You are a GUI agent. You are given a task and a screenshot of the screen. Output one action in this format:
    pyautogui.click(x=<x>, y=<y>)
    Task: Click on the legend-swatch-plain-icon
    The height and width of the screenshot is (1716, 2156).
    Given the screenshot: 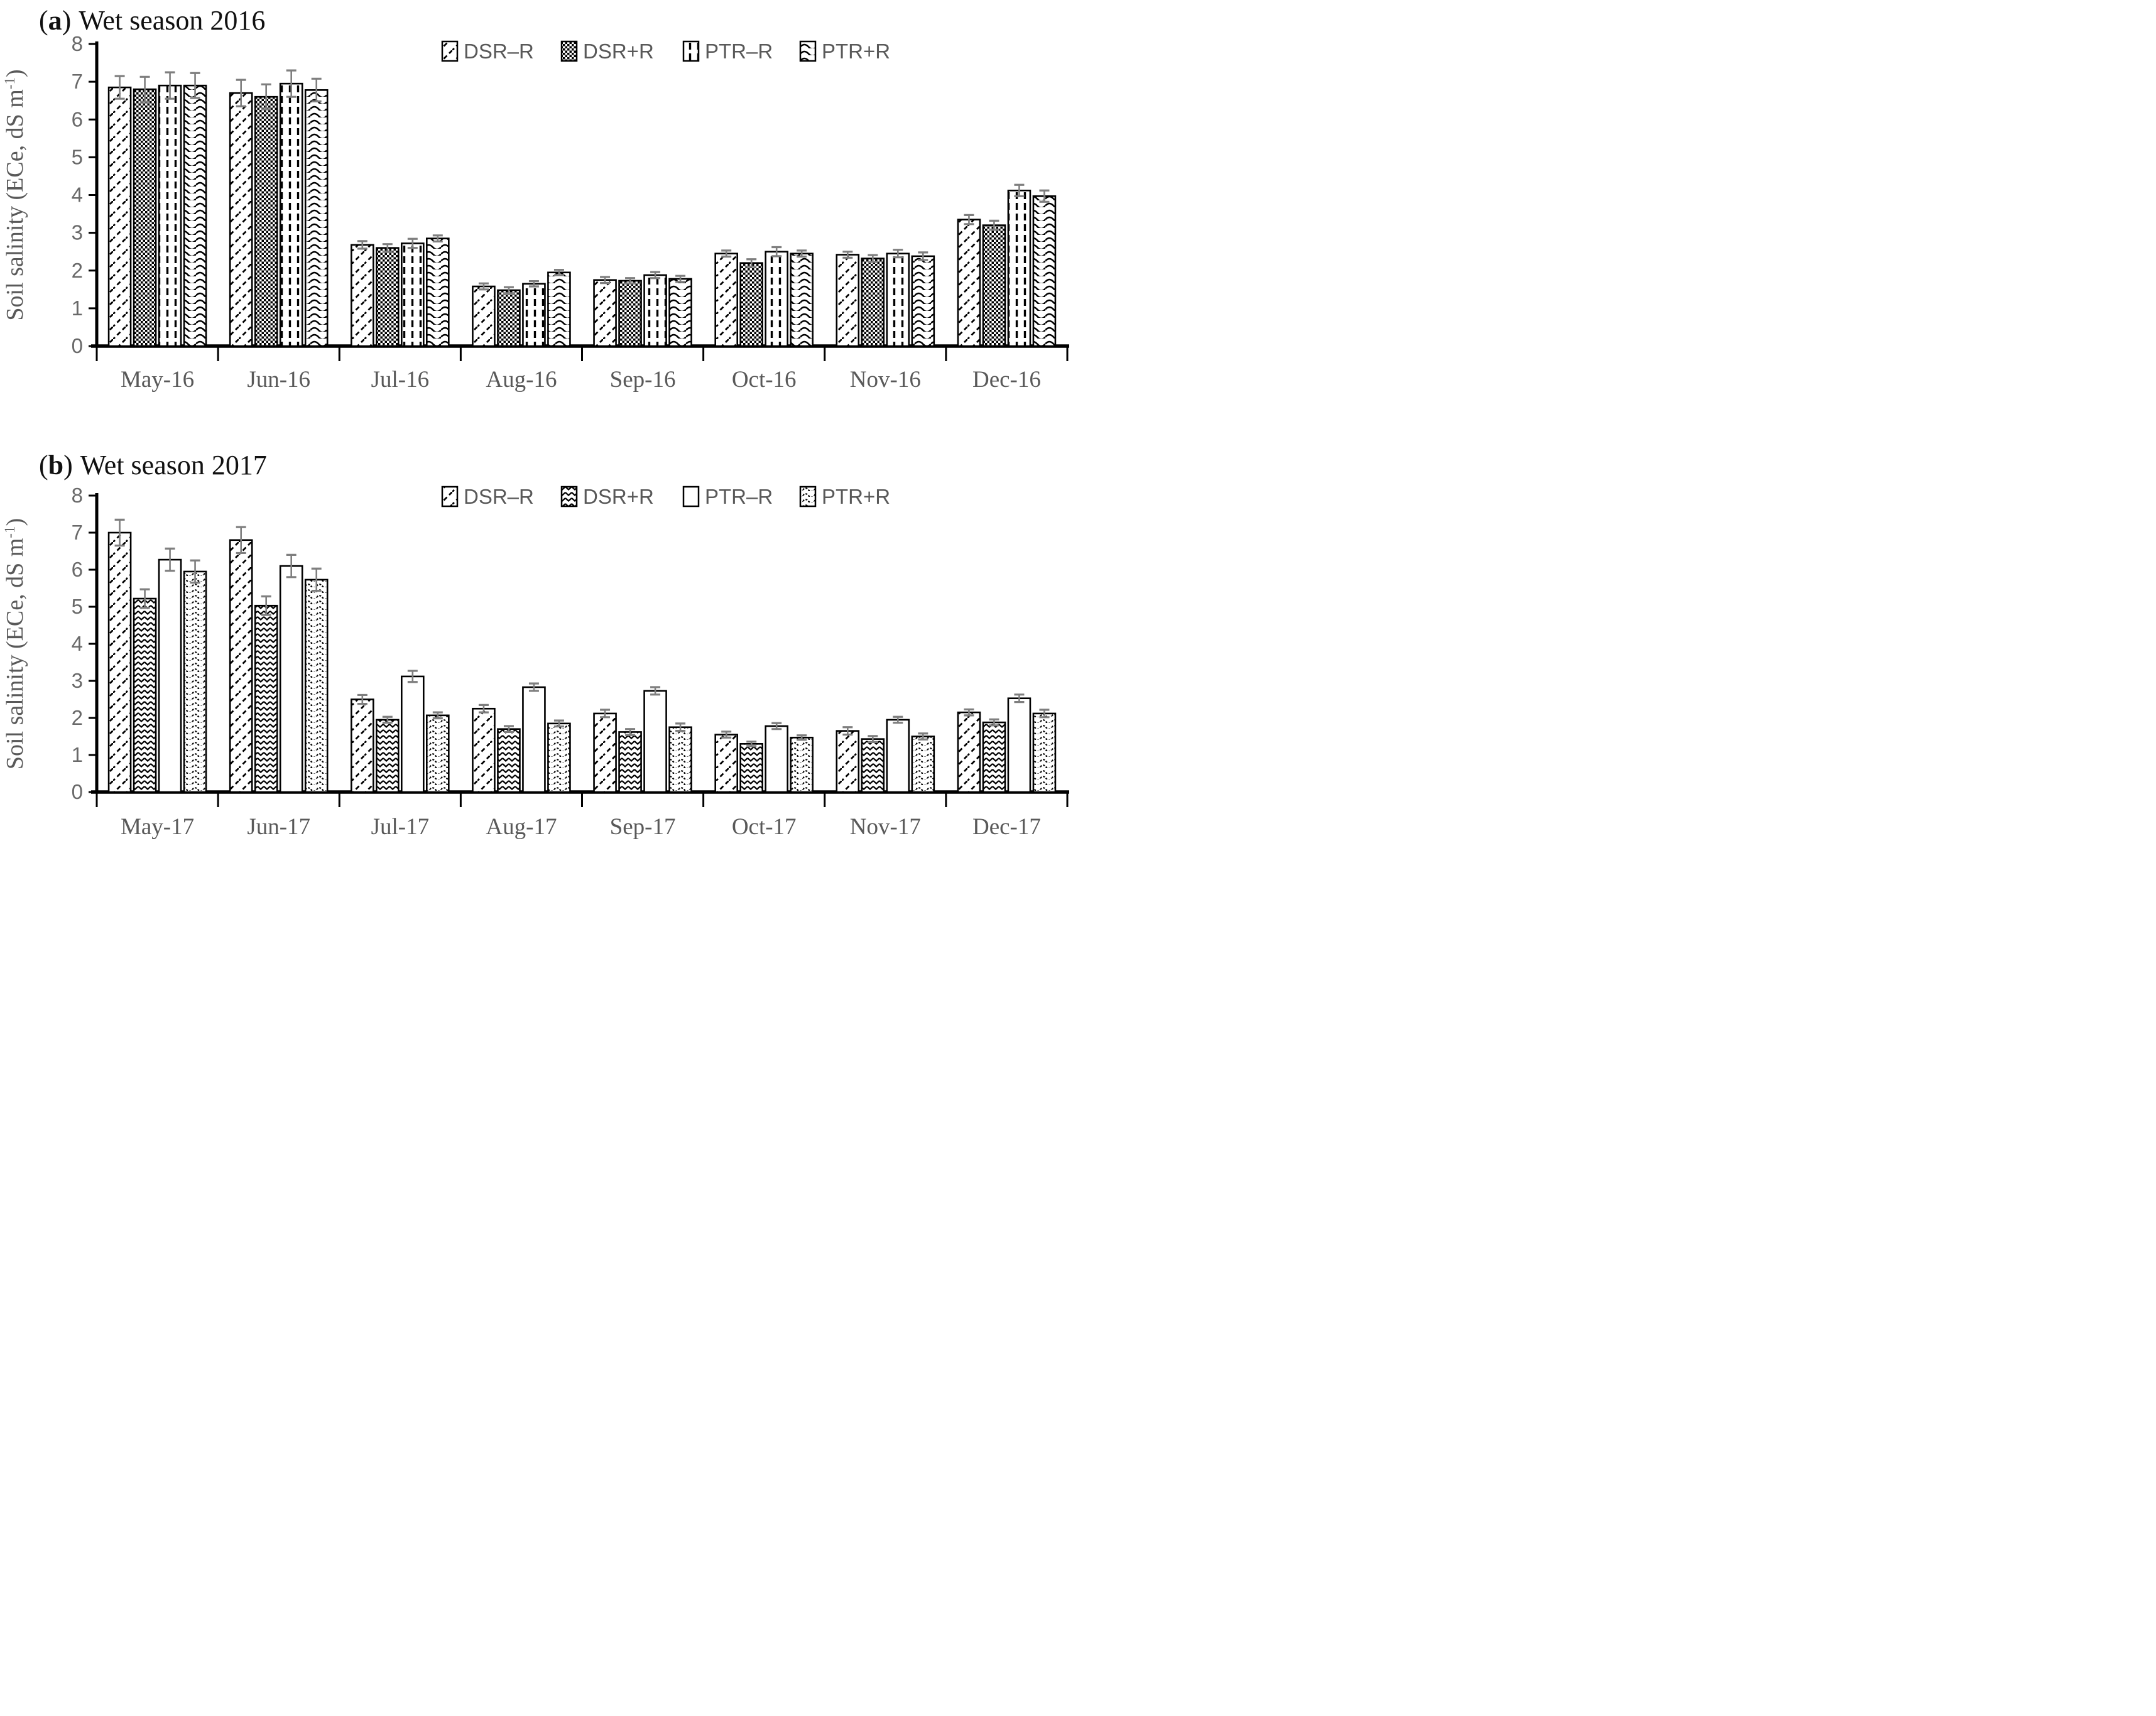 What is the action you would take?
    pyautogui.click(x=691, y=497)
    